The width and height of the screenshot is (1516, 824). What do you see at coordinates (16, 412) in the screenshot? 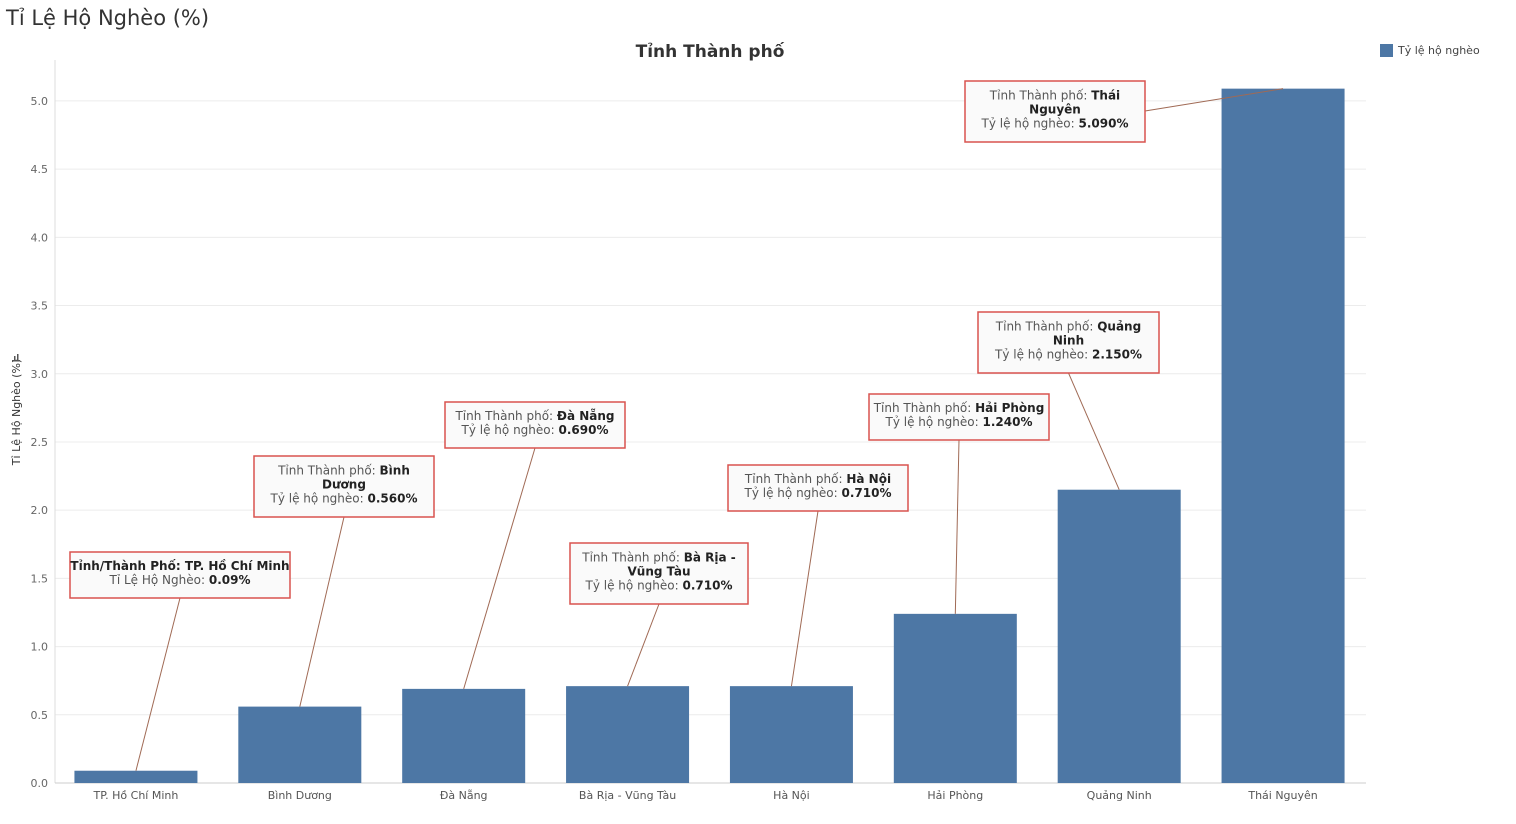
I see `y-axis-label: Tỉ Lệ Hộ Nghèo (%)` at bounding box center [16, 412].